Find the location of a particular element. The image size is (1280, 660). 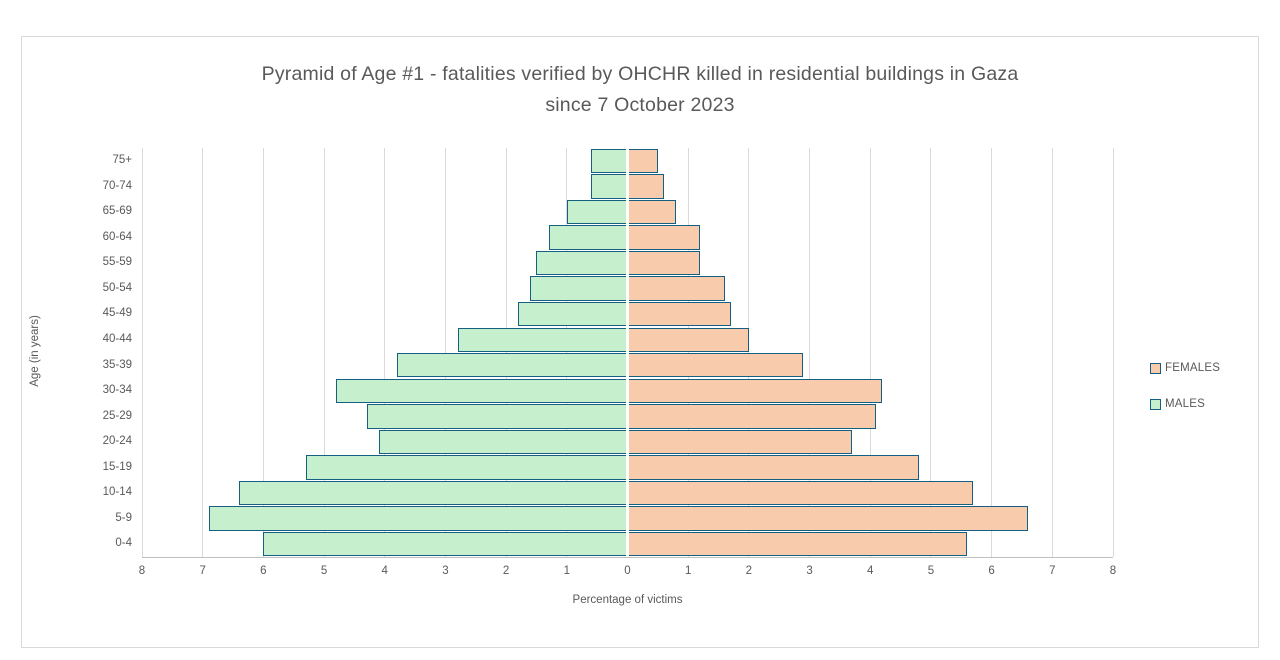

chart-title-line-2: since 7 October 2023 is located at coordinates (640, 105).